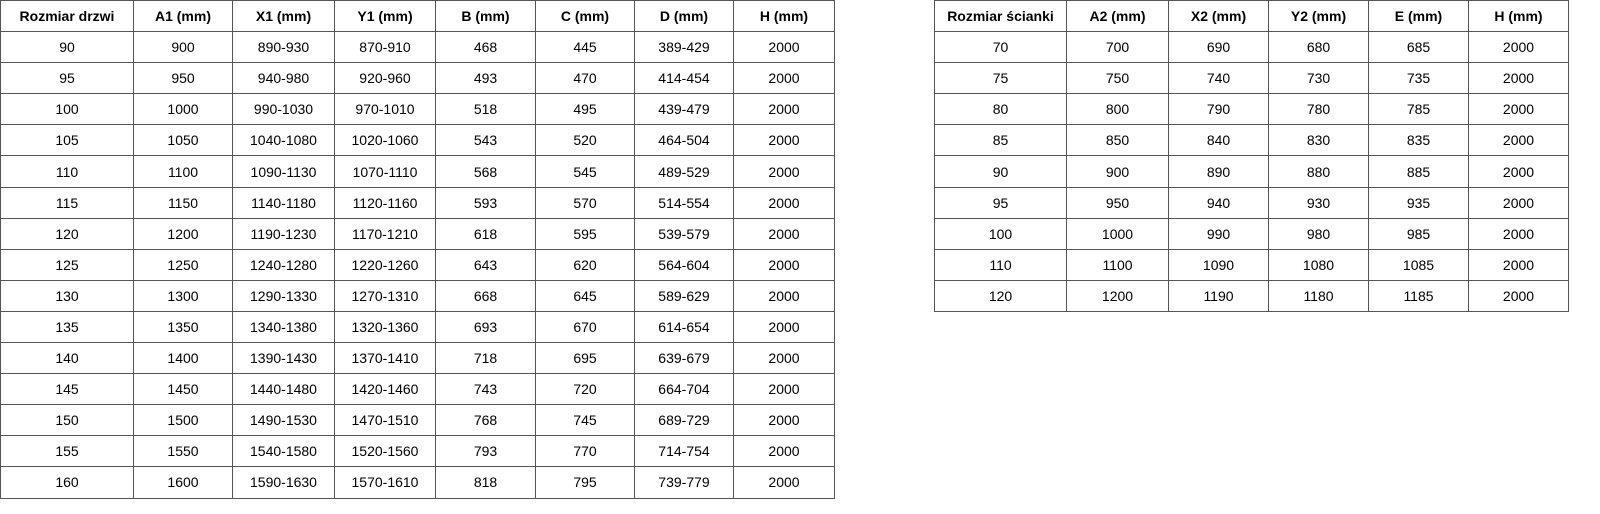 Image resolution: width=1600 pixels, height=514 pixels. What do you see at coordinates (385, 327) in the screenshot?
I see `table-cell: 1320-1360` at bounding box center [385, 327].